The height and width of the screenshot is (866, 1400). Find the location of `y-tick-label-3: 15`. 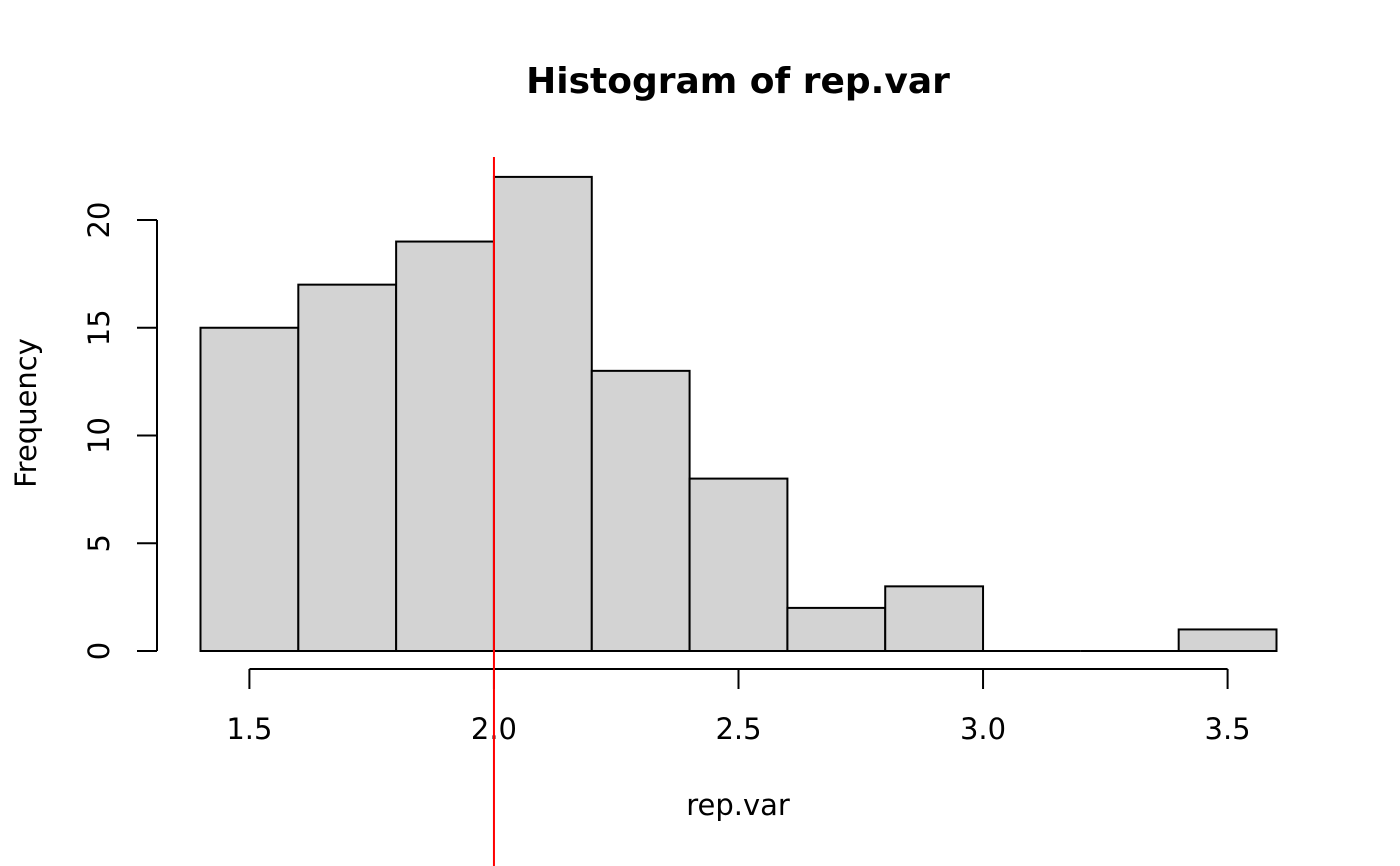

y-tick-label-3: 15 is located at coordinates (99, 327).